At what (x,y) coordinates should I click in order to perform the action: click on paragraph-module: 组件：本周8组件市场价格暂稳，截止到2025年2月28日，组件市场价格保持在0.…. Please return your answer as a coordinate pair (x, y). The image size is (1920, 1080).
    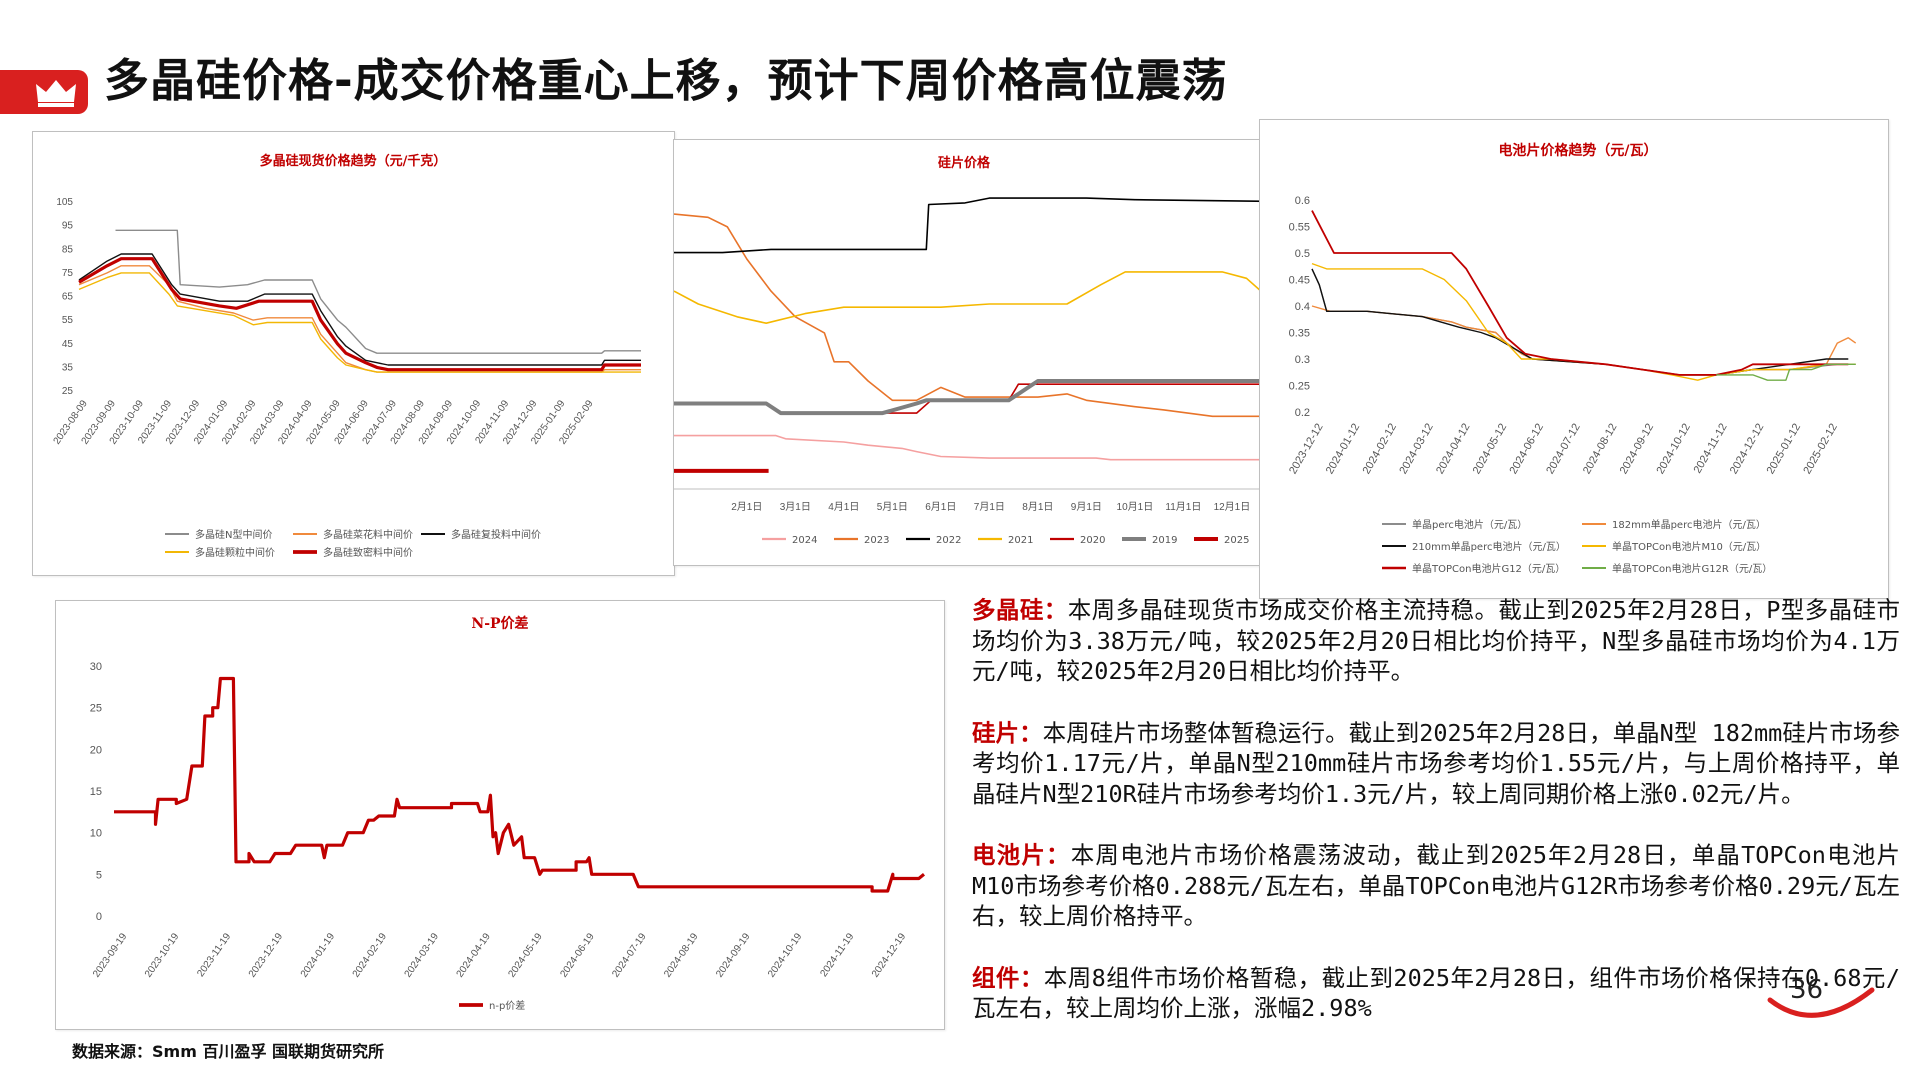
    Looking at the image, I should click on (1436, 993).